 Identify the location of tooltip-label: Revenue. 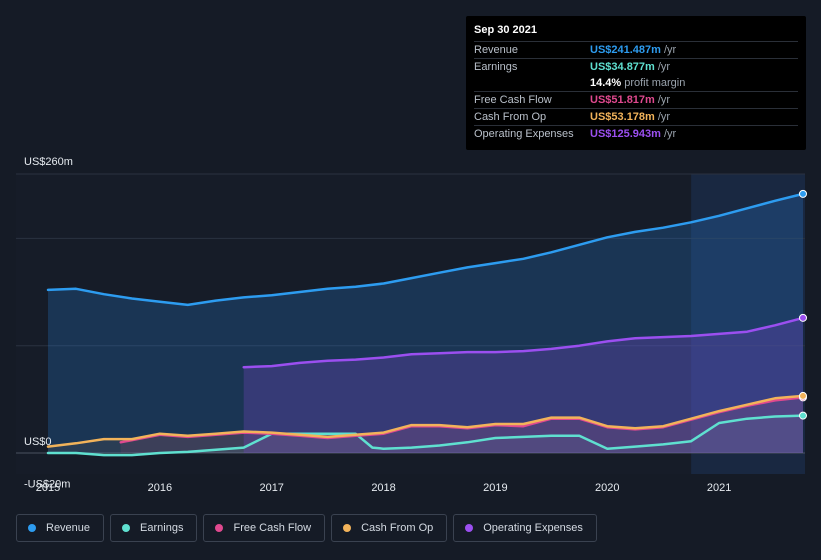
(496, 50).